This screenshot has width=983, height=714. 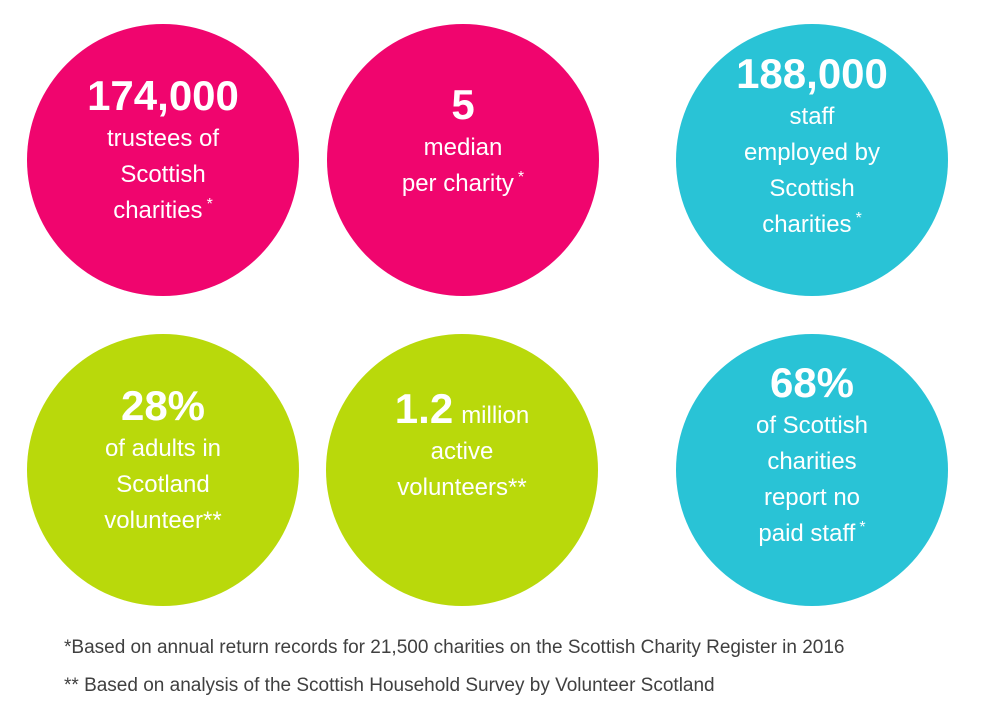 What do you see at coordinates (812, 383) in the screenshot?
I see `stat-figure: 68%` at bounding box center [812, 383].